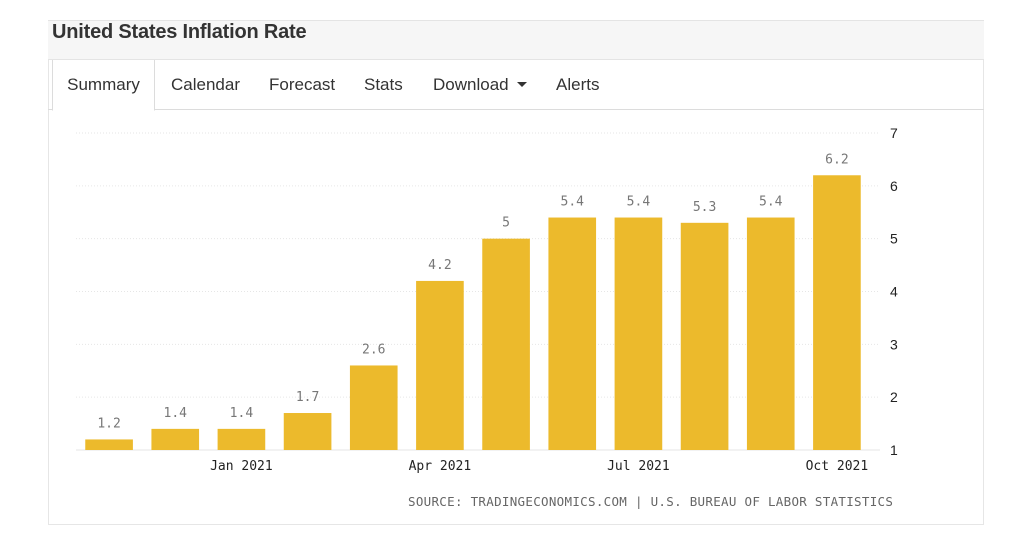 The width and height of the screenshot is (1020, 551). What do you see at coordinates (521, 85) in the screenshot?
I see `chevron-down-icon` at bounding box center [521, 85].